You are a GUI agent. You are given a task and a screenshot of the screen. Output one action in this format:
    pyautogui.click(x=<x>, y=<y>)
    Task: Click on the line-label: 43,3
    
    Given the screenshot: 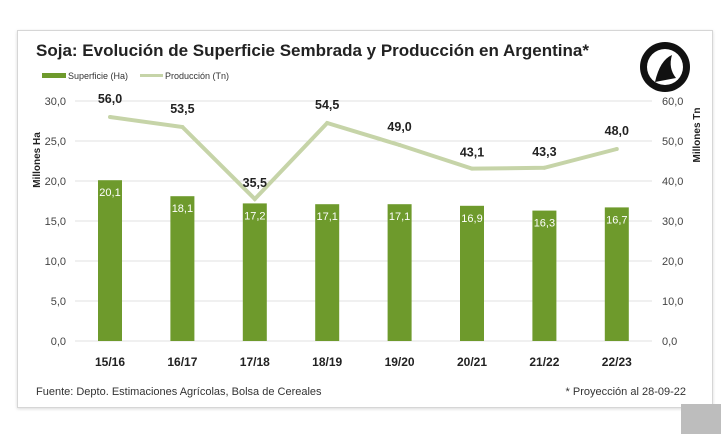 What is the action you would take?
    pyautogui.click(x=544, y=152)
    